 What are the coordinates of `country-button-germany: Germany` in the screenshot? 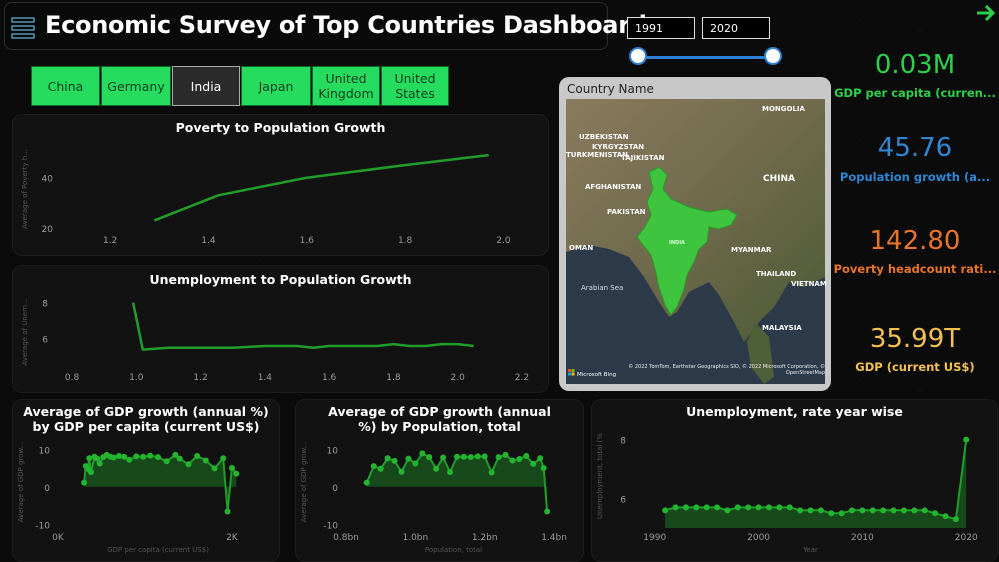 It's located at (136, 86).